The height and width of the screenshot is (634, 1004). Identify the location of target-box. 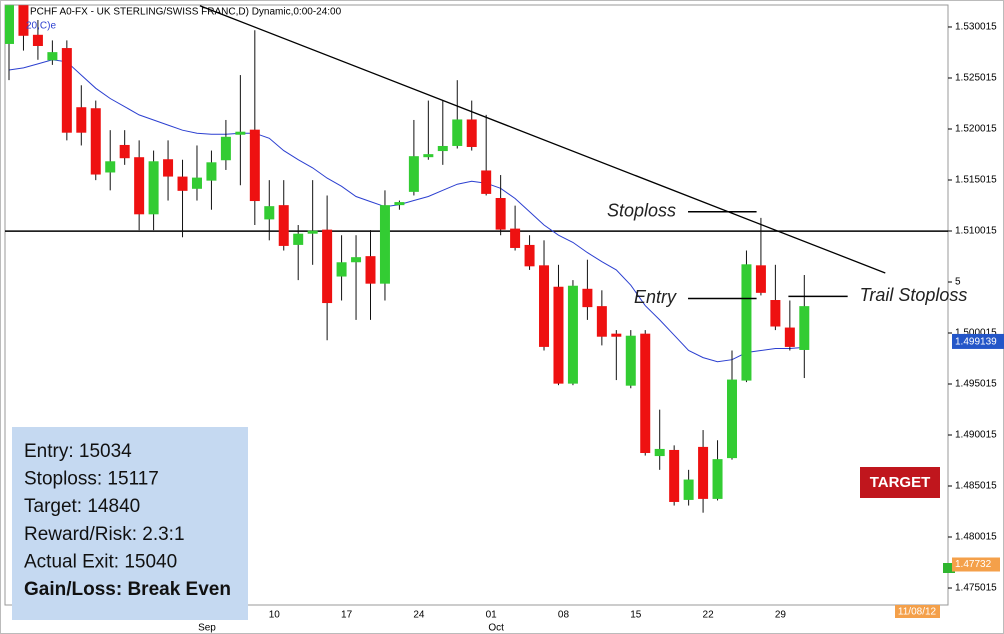
(900, 482).